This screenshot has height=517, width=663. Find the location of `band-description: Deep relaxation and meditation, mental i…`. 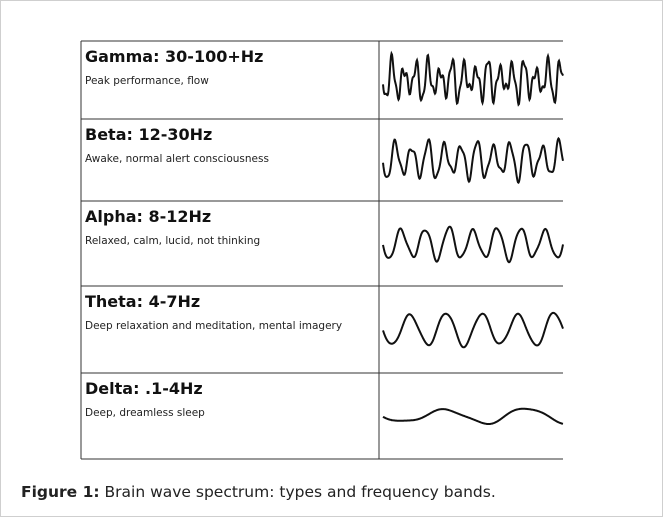

band-description: Deep relaxation and meditation, mental i… is located at coordinates (213, 326).